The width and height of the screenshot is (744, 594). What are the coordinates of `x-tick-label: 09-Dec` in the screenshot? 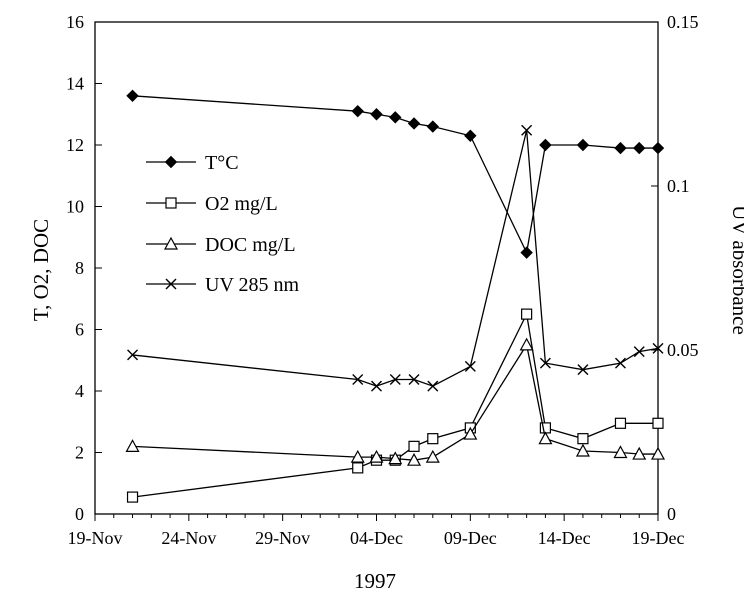 It's located at (470, 538).